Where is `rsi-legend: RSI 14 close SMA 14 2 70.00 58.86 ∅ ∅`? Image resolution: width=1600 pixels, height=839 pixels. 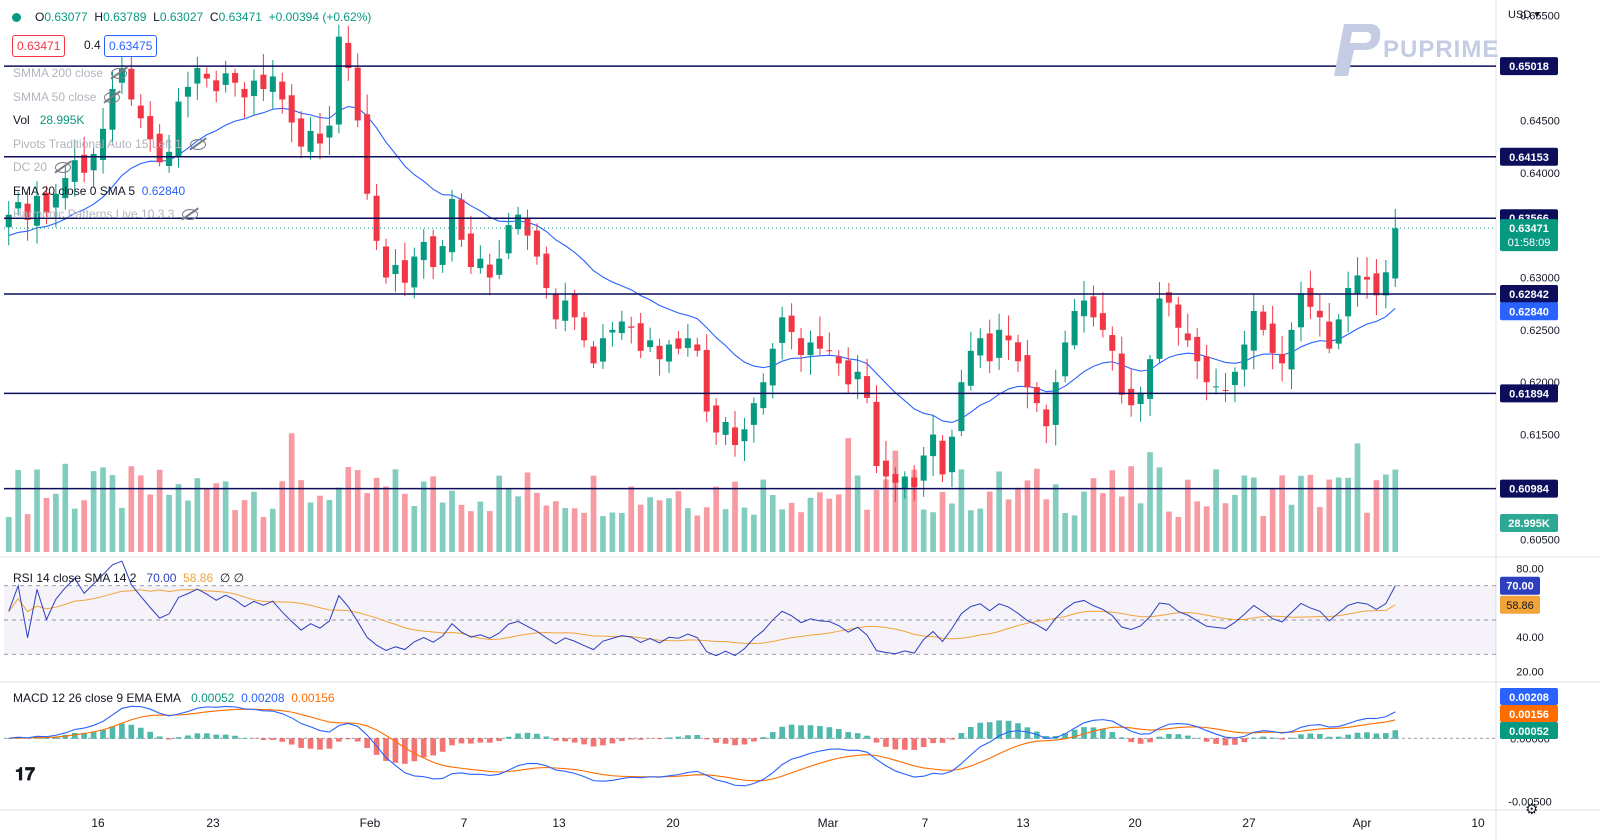 rsi-legend: RSI 14 close SMA 14 2 70.00 58.86 ∅ ∅ is located at coordinates (129, 578).